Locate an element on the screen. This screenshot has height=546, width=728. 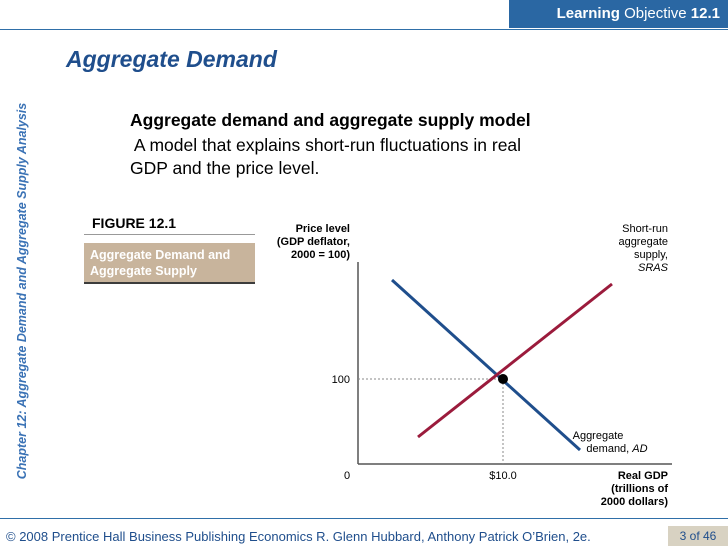
objective-label: Objective is located at coordinates (655, 13).